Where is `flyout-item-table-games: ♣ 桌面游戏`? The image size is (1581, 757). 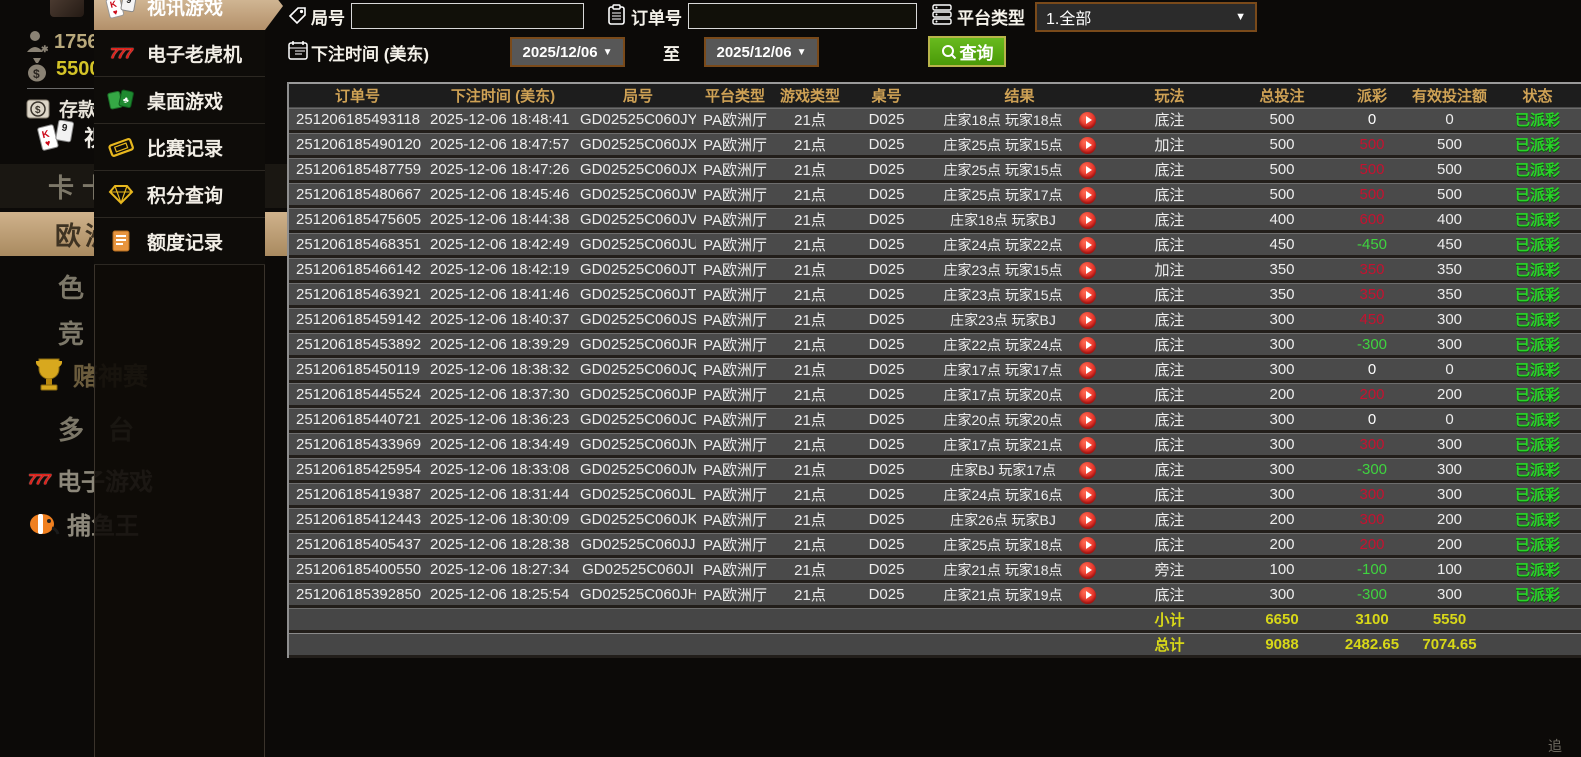
flyout-item-table-games: ♣ 桌面游戏 is located at coordinates (179, 100).